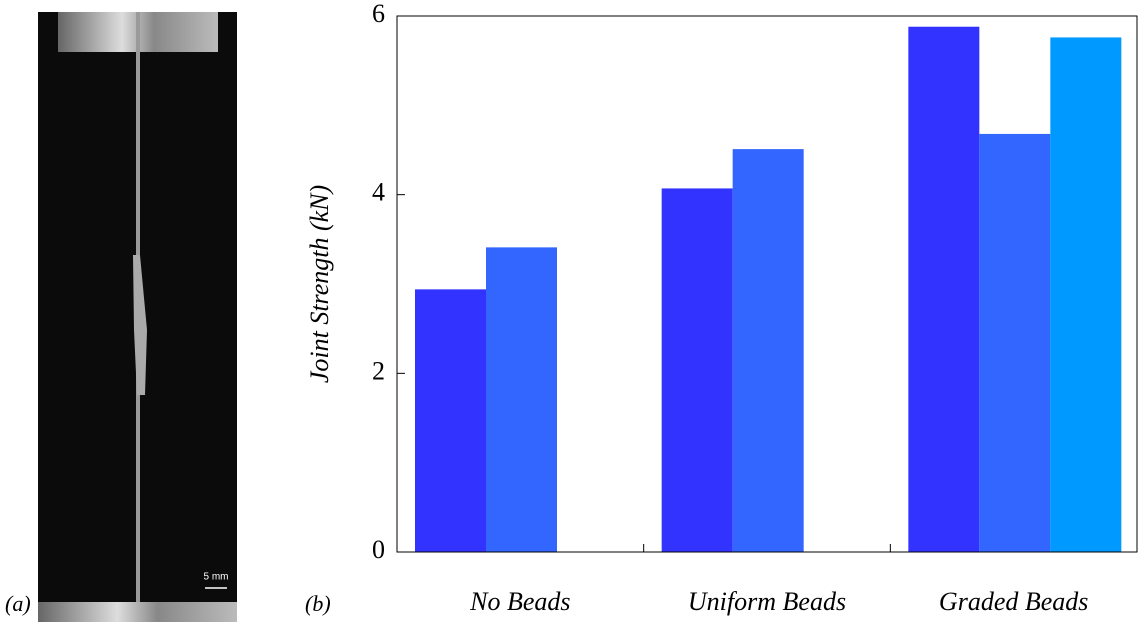 This screenshot has height=627, width=1142. What do you see at coordinates (216, 577) in the screenshot?
I see `scale-label: 5 mm` at bounding box center [216, 577].